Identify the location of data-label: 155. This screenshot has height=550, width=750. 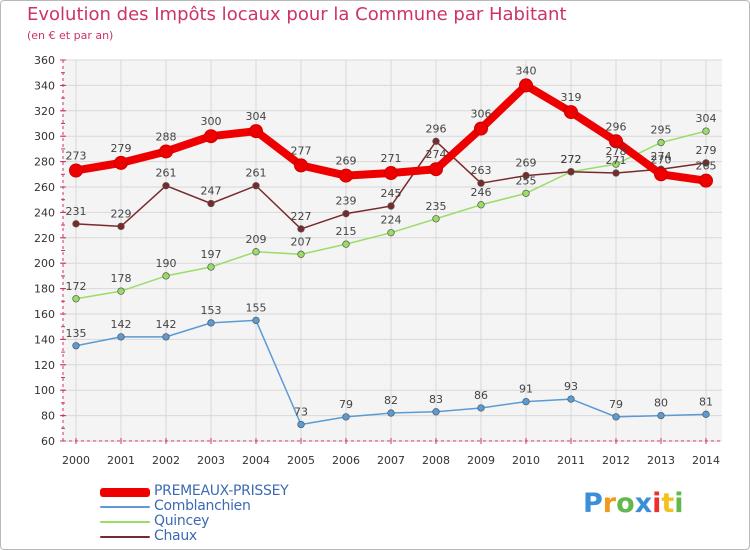
(256, 307).